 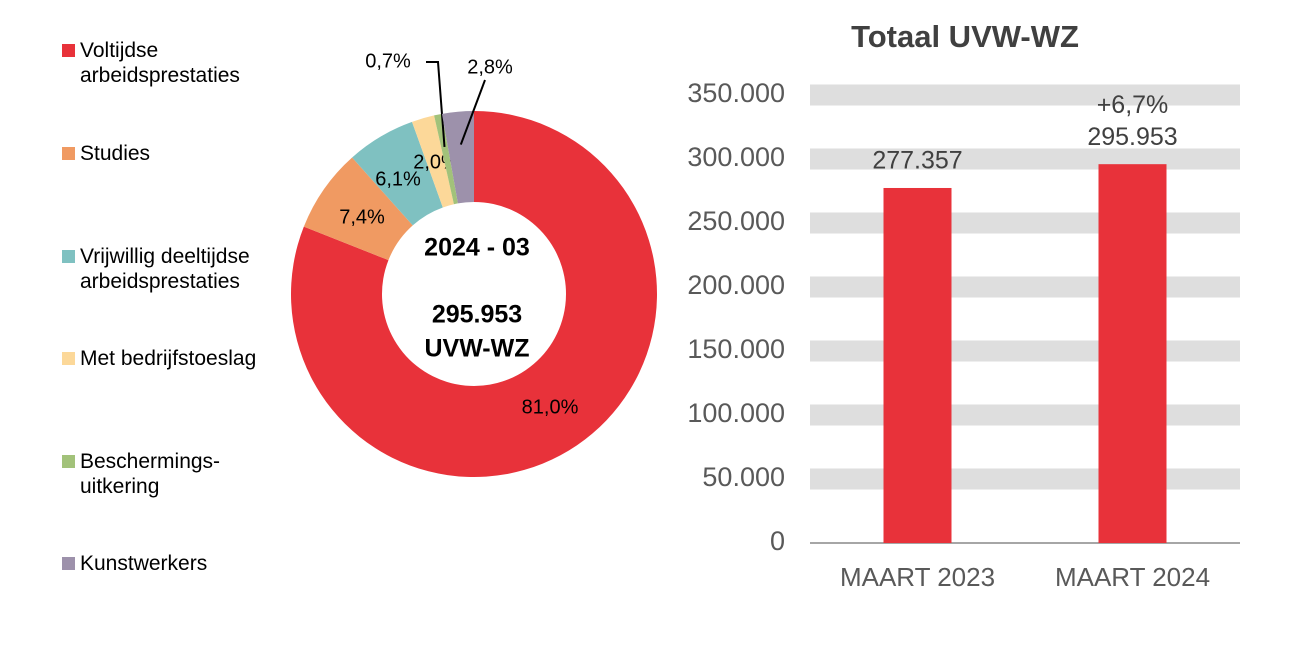 I want to click on x-tick-label: MAART 2024, so click(x=1132, y=577).